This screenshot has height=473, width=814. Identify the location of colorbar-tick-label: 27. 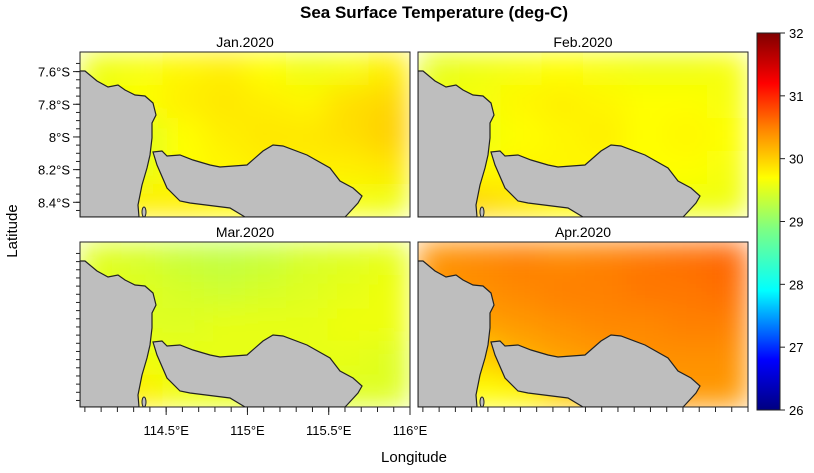
(796, 347).